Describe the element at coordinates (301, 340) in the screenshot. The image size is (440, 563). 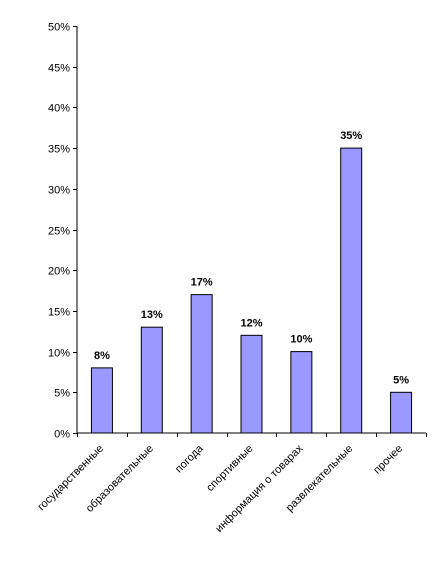
I see `data-label: 10%` at that location.